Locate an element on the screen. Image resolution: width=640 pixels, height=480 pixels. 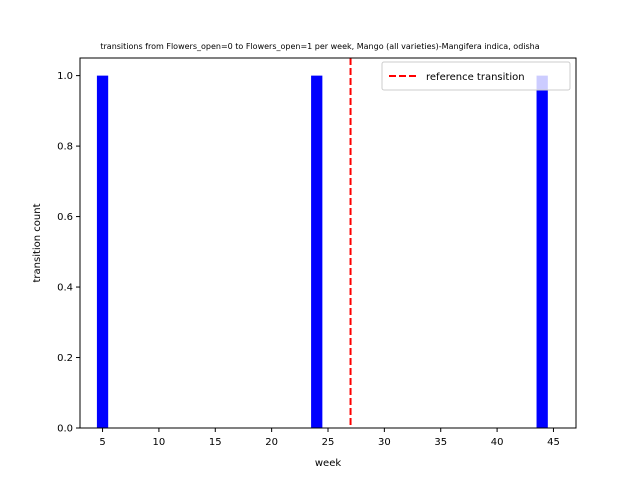
legend: reference transition is located at coordinates (476, 76).